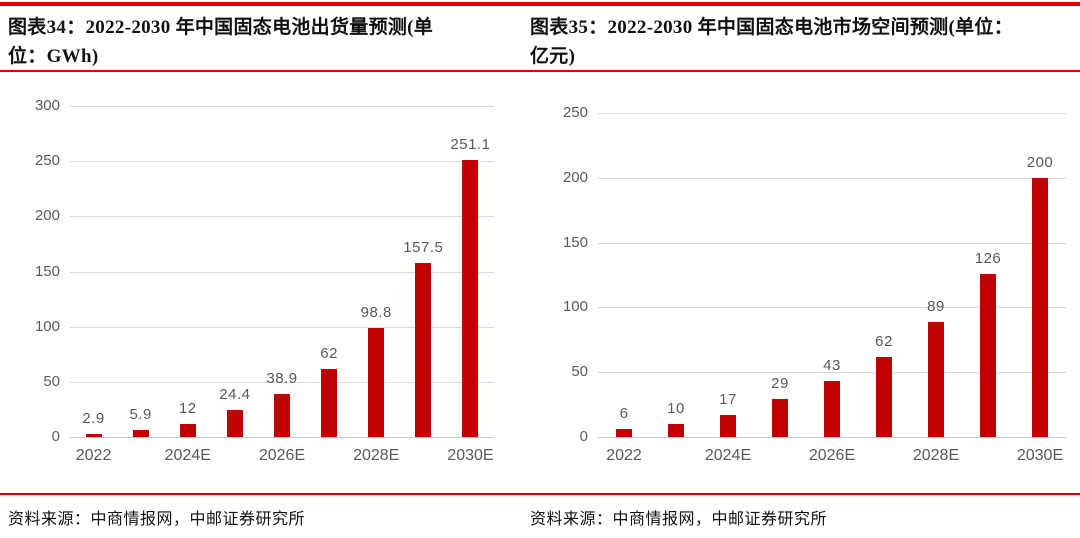 The height and width of the screenshot is (538, 1080). What do you see at coordinates (93, 418) in the screenshot?
I see `bar-value-label: 2.9` at bounding box center [93, 418].